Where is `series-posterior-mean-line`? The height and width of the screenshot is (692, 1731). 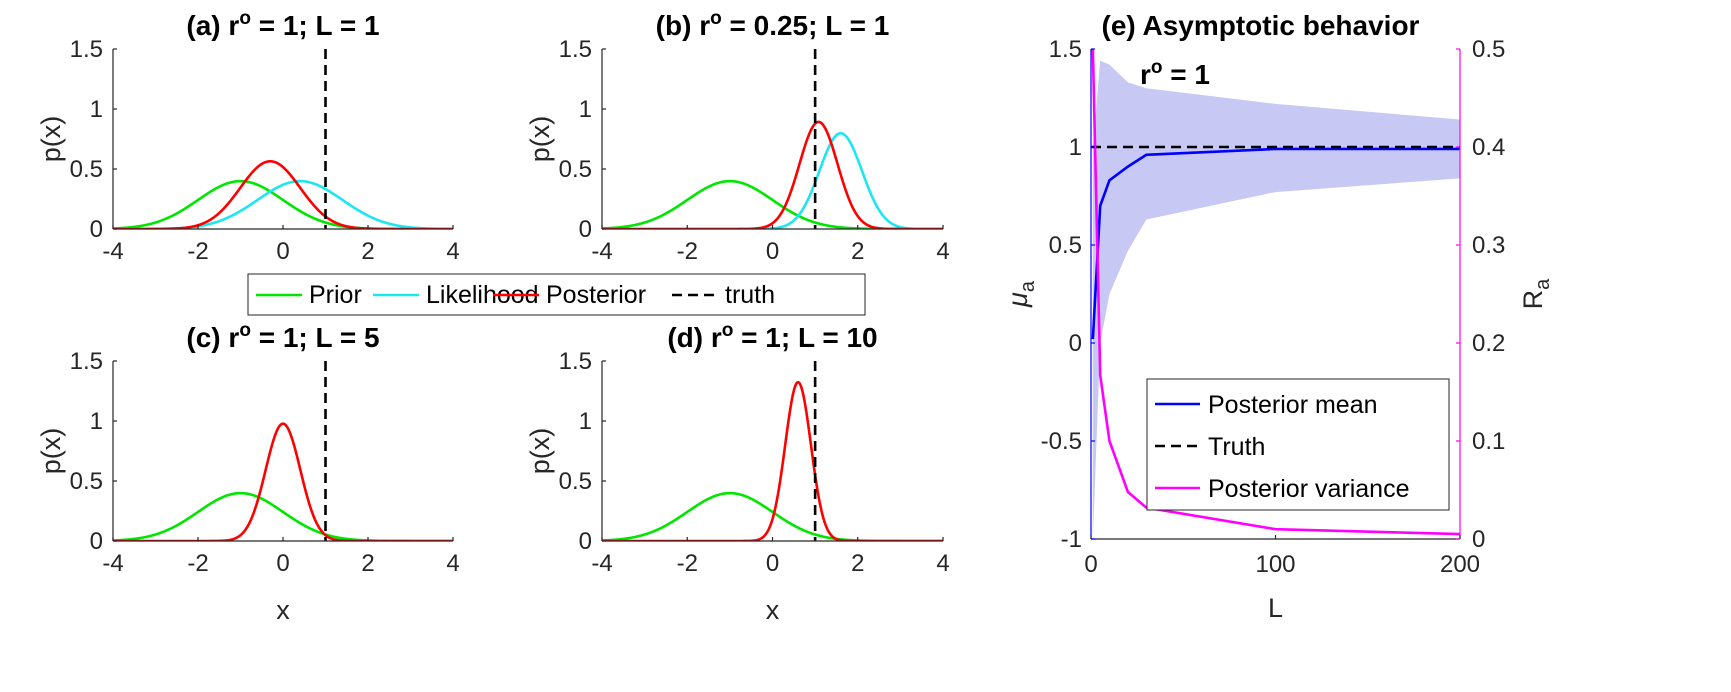
series-posterior-mean-line is located at coordinates (1275, 243).